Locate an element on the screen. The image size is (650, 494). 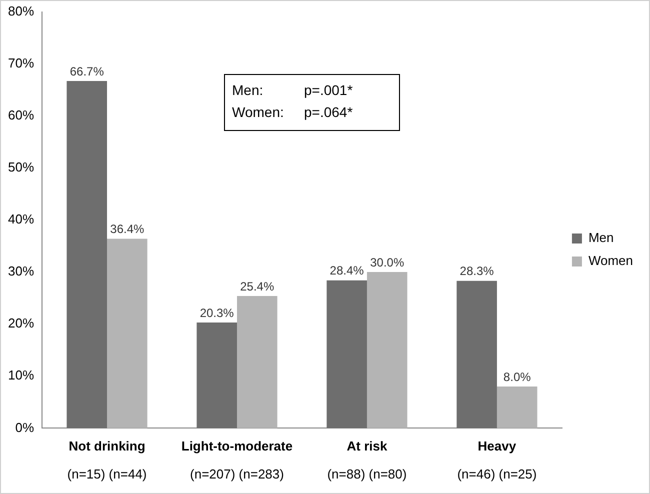
legend-label: Women is located at coordinates (611, 260).